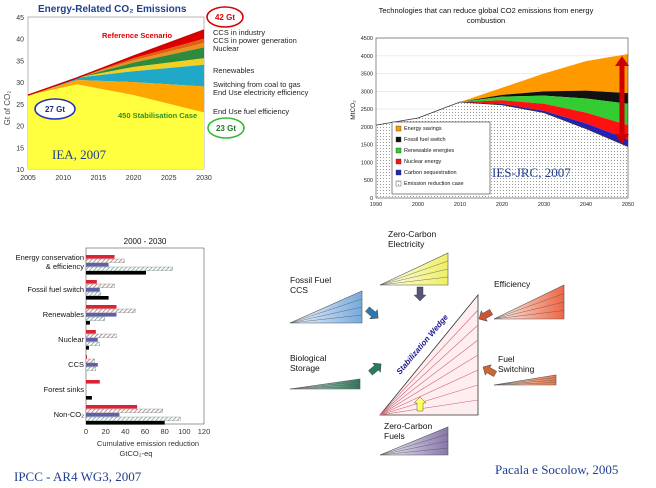 The image size is (656, 488). I want to click on wedge-label: Fossil Fuel, so click(310, 280).